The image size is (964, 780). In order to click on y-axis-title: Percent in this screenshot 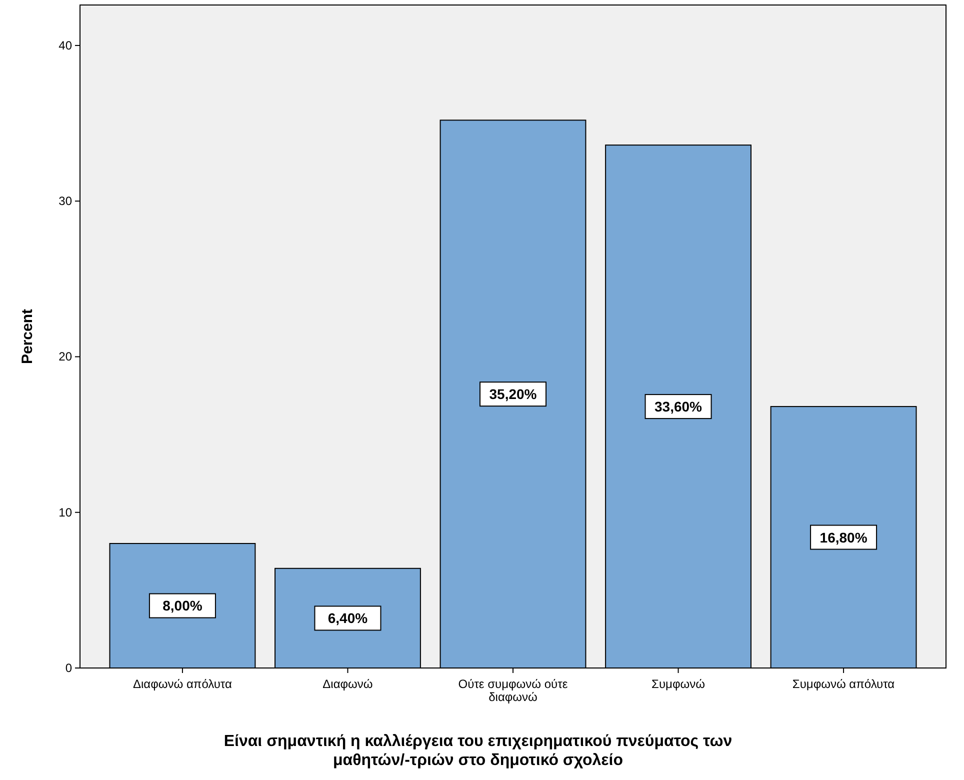, I will do `click(27, 336)`.